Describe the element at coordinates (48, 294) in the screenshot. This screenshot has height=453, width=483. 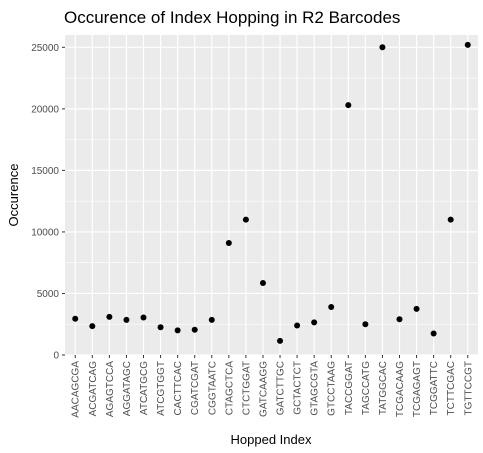
I see `y-tick-label: 5000` at that location.